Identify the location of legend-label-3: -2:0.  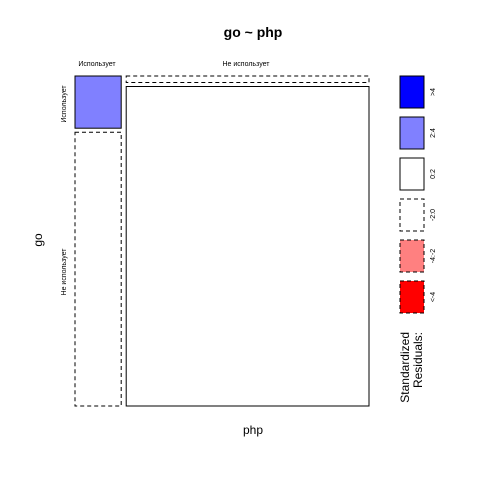
(433, 215).